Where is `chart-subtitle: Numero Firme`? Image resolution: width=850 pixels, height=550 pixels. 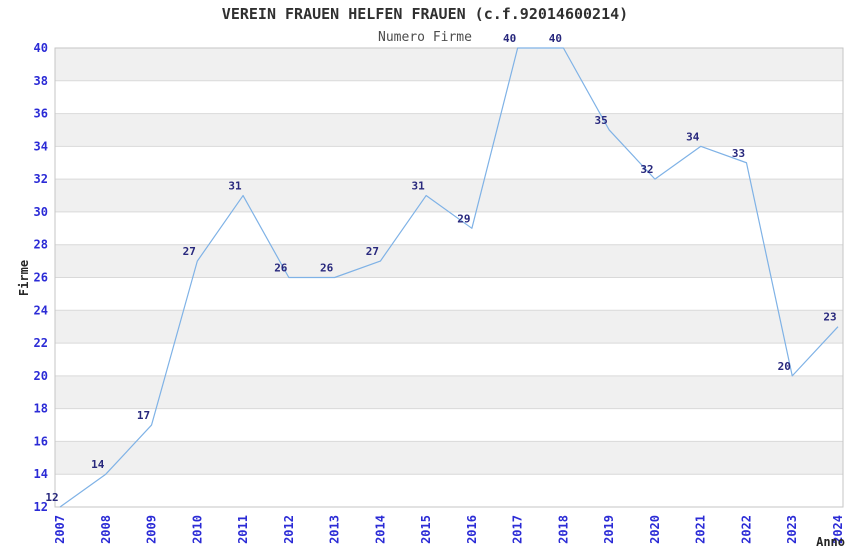 chart-subtitle: Numero Firme is located at coordinates (425, 37).